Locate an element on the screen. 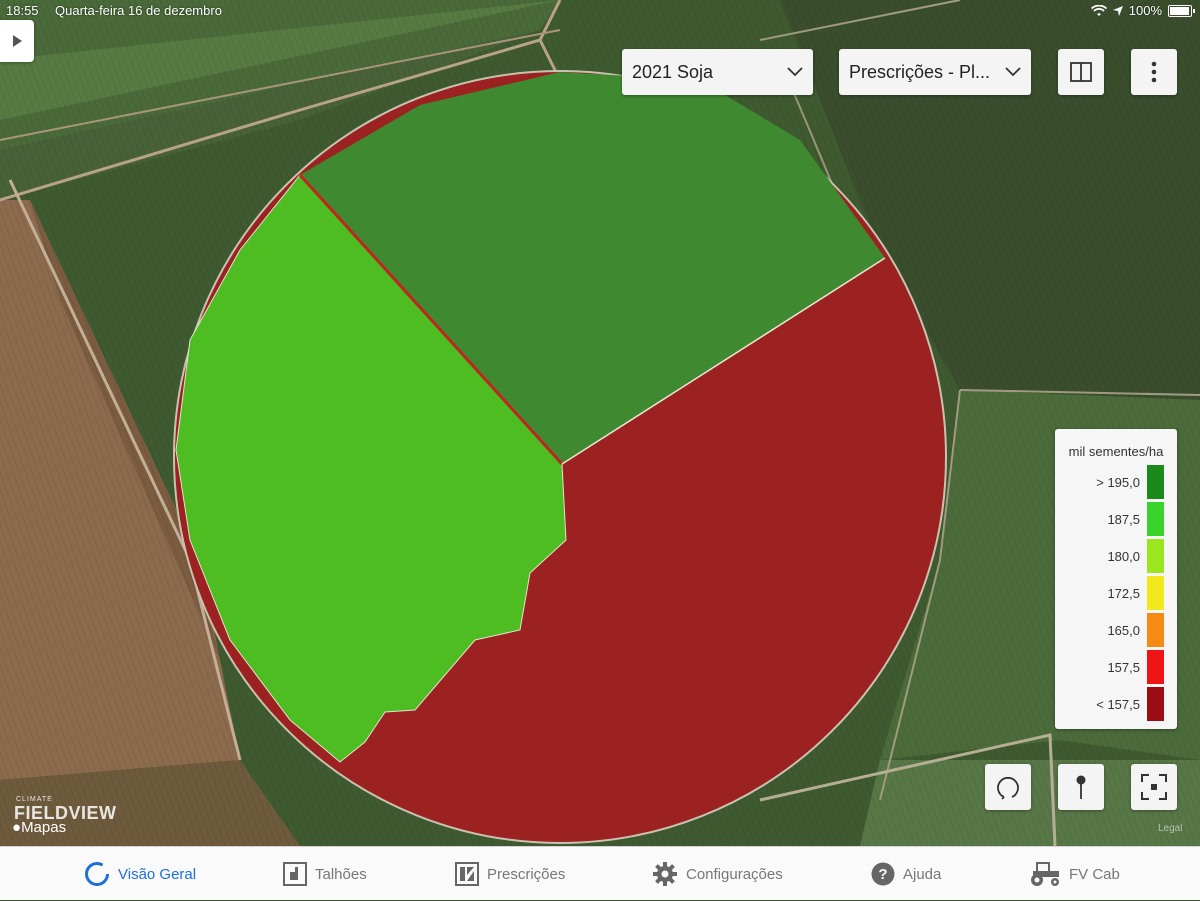 The image size is (1200, 901). tab-settings: Configurações is located at coordinates (717, 874).